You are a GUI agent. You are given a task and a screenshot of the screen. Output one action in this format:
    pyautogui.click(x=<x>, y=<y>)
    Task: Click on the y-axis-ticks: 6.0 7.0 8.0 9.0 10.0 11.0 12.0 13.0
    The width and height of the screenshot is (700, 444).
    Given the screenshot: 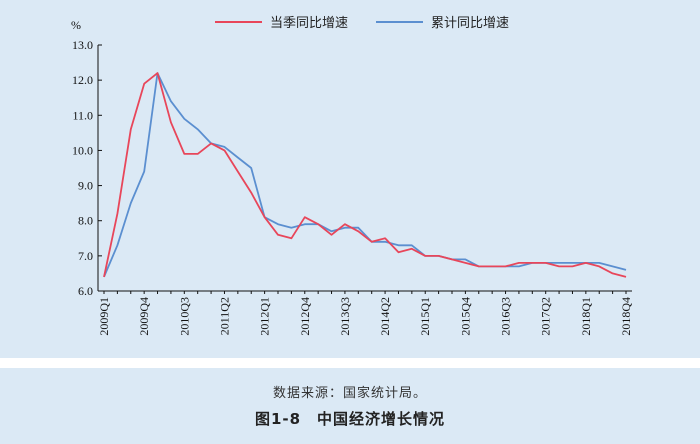 What is the action you would take?
    pyautogui.click(x=87, y=168)
    